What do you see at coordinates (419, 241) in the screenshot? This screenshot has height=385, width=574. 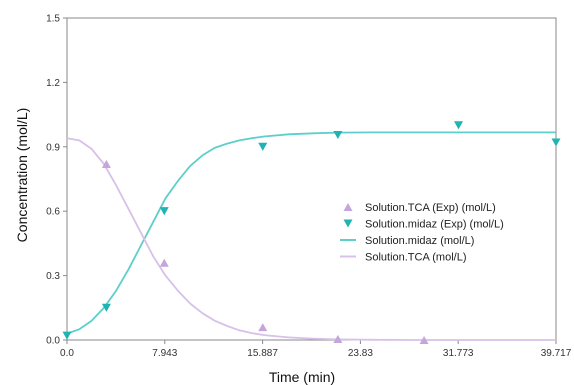 I see `legend-label: Solution.midaz (mol/L)` at bounding box center [419, 241].